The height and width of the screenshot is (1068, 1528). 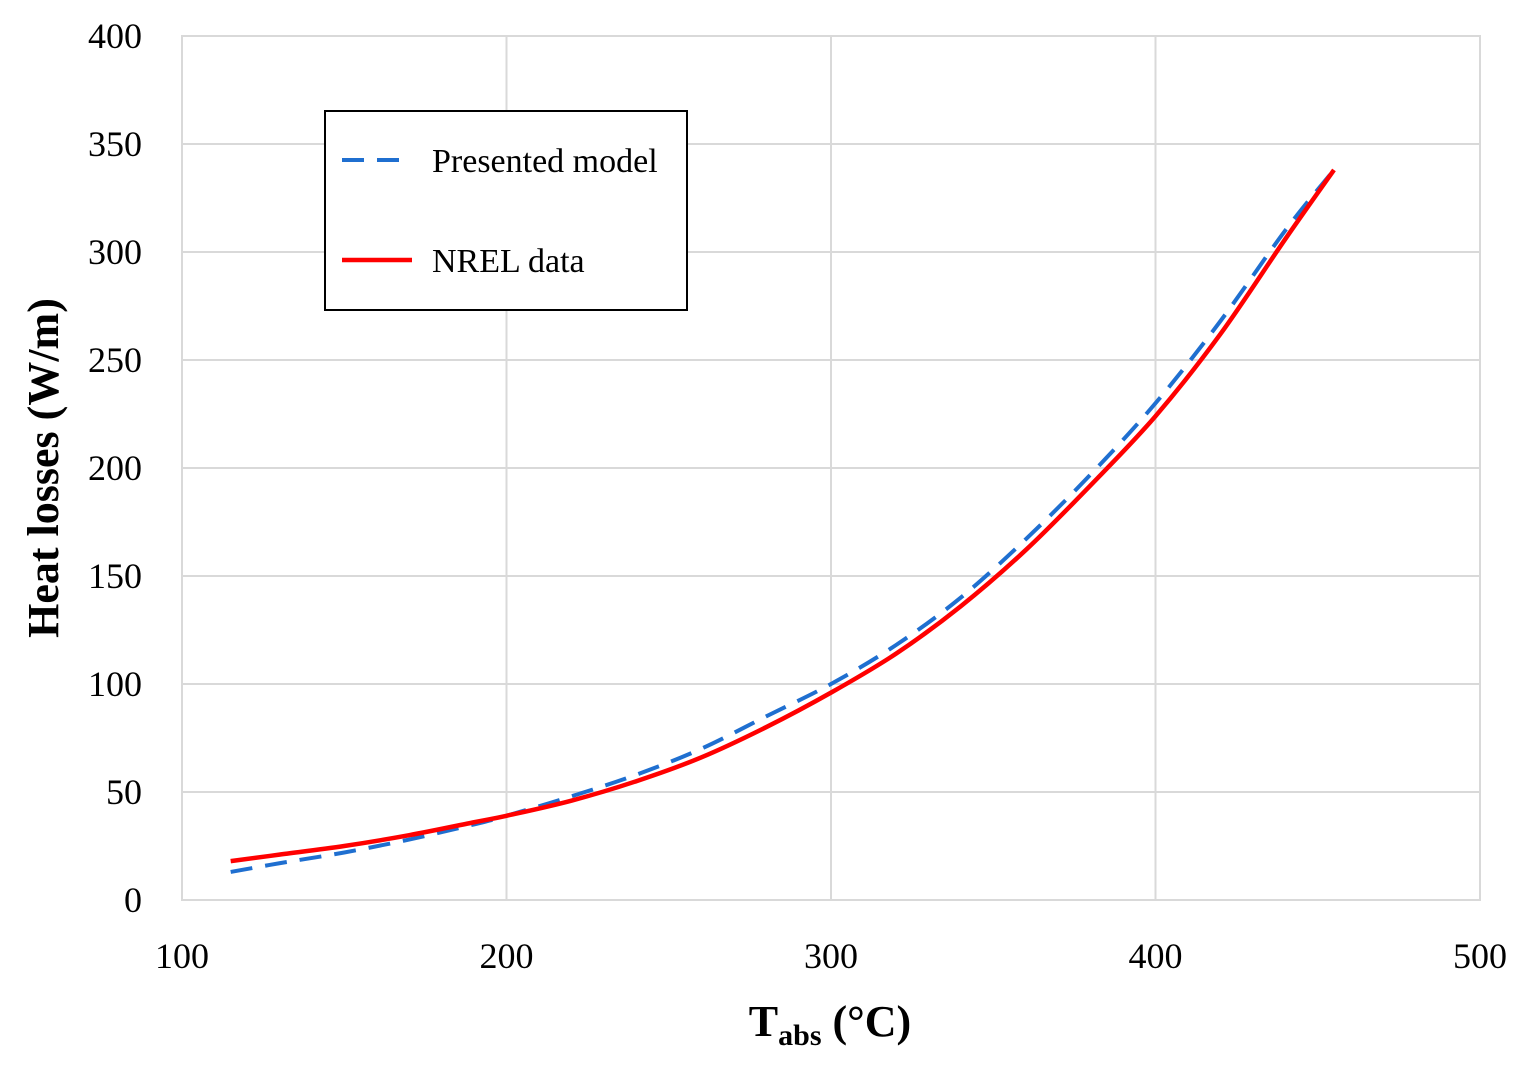 I want to click on x-tick-label-200: 200, so click(x=507, y=956).